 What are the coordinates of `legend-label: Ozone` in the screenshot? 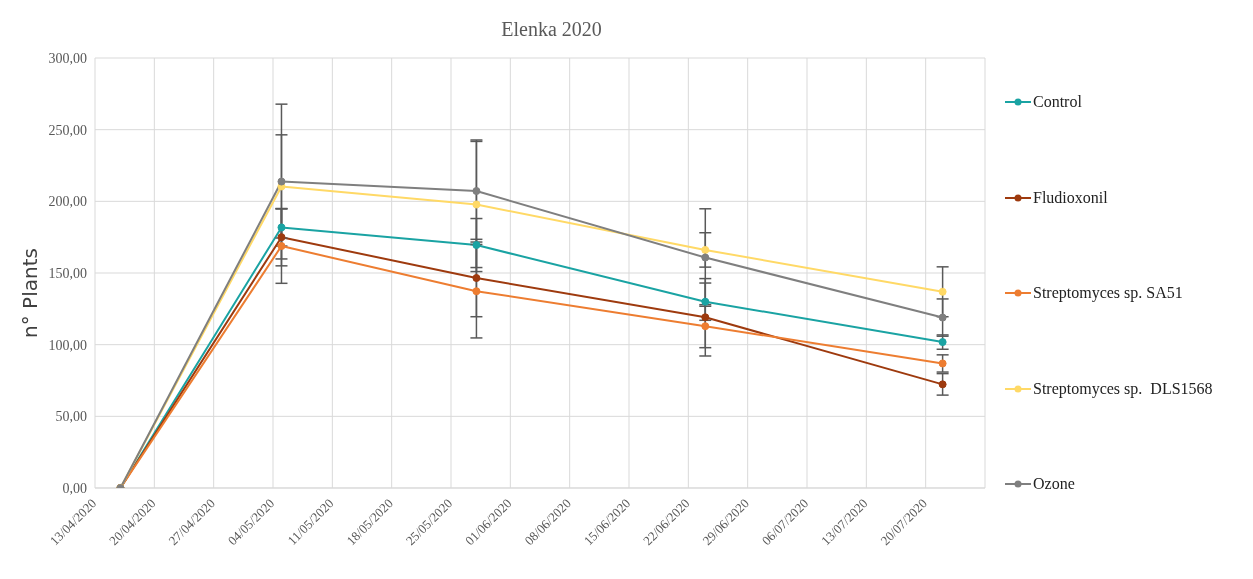 It's located at (1054, 484).